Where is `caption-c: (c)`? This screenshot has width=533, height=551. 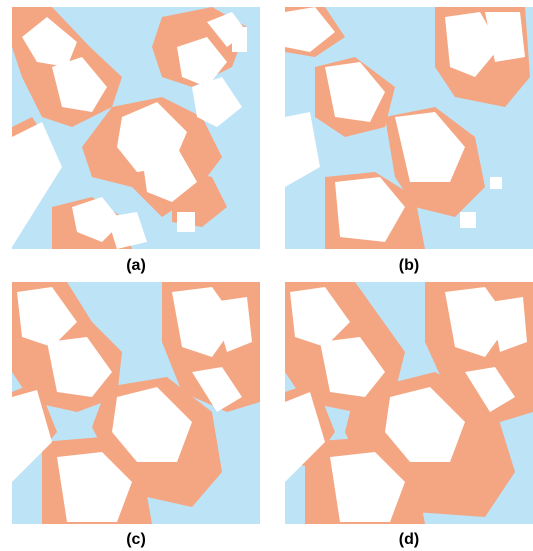 caption-c: (c) is located at coordinates (136, 539).